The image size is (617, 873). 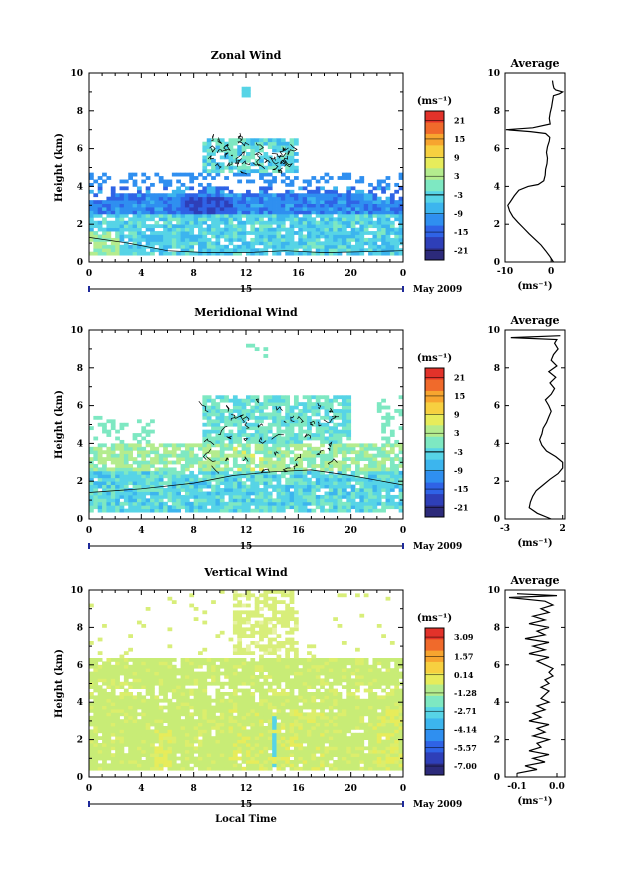 What do you see at coordinates (80, 112) in the screenshot?
I see `y-tick-label: 8` at bounding box center [80, 112].